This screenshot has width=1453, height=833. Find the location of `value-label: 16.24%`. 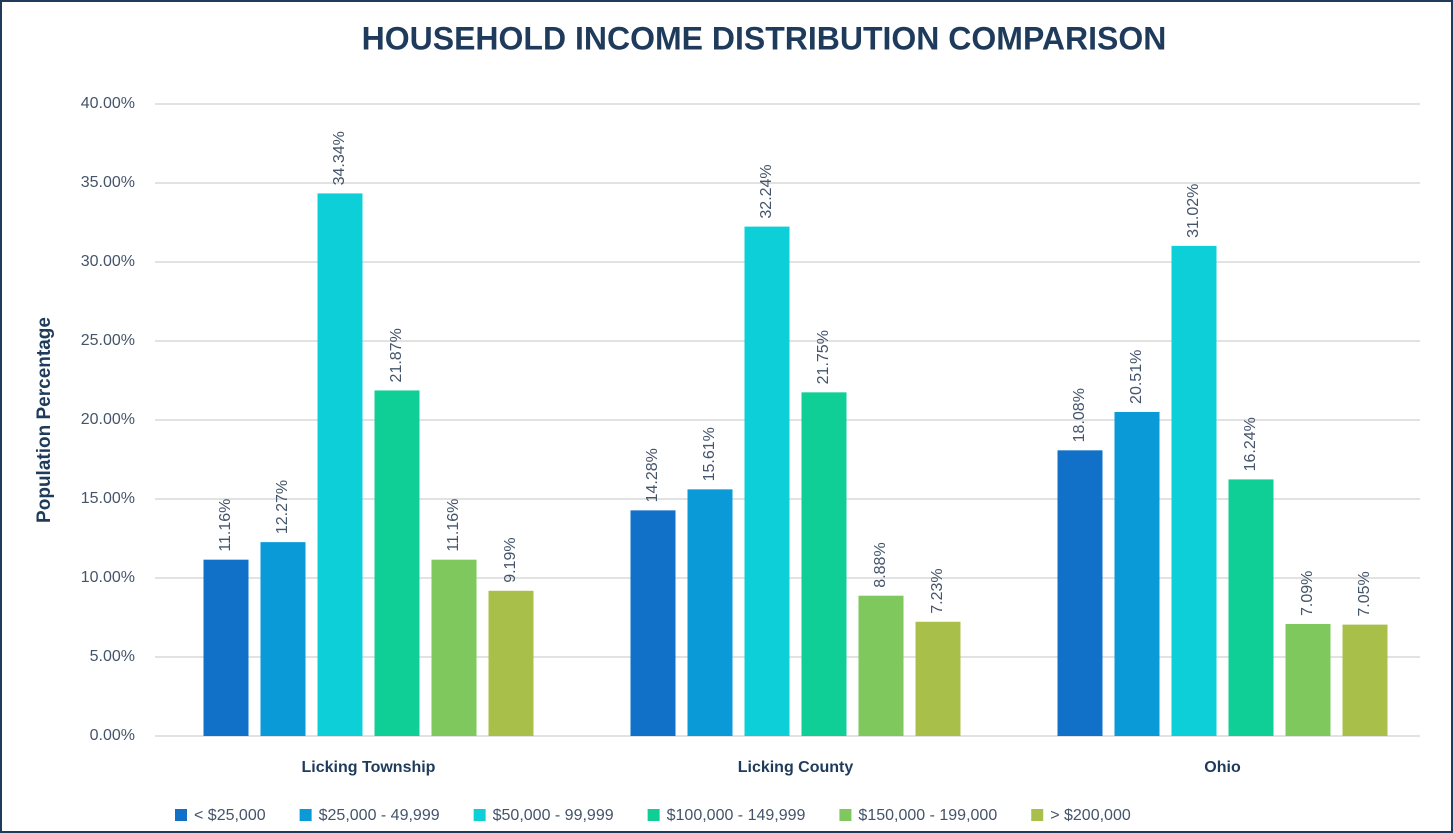

value-label: 16.24% is located at coordinates (1250, 444).